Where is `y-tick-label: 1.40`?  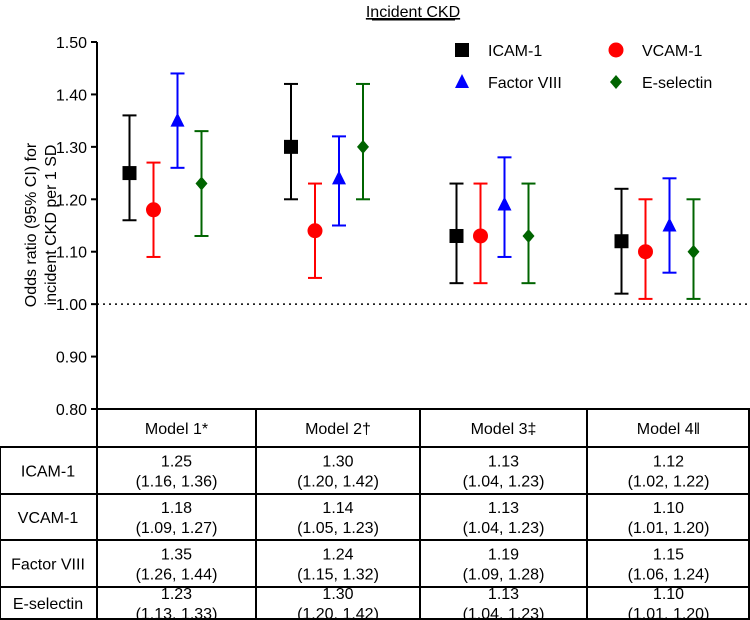
y-tick-label: 1.40 is located at coordinates (71, 95).